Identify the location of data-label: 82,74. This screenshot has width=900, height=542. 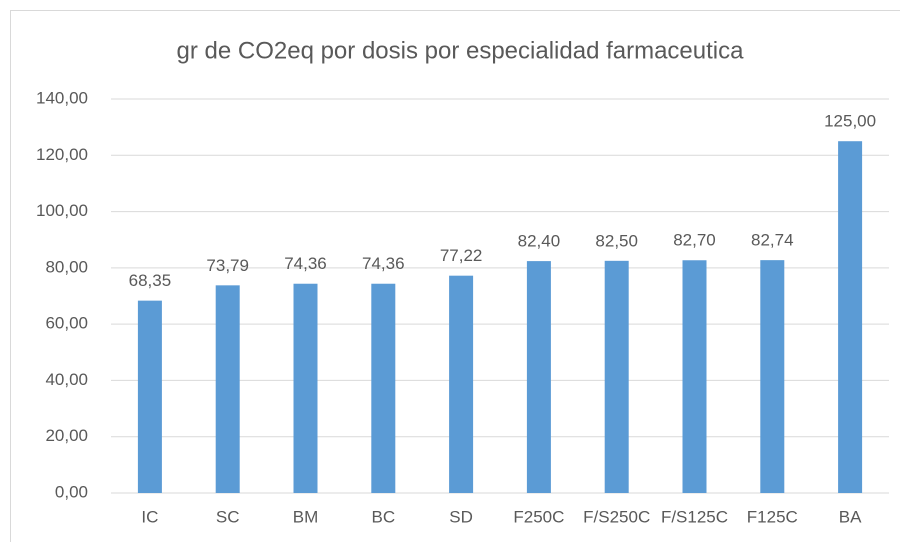
(772, 240).